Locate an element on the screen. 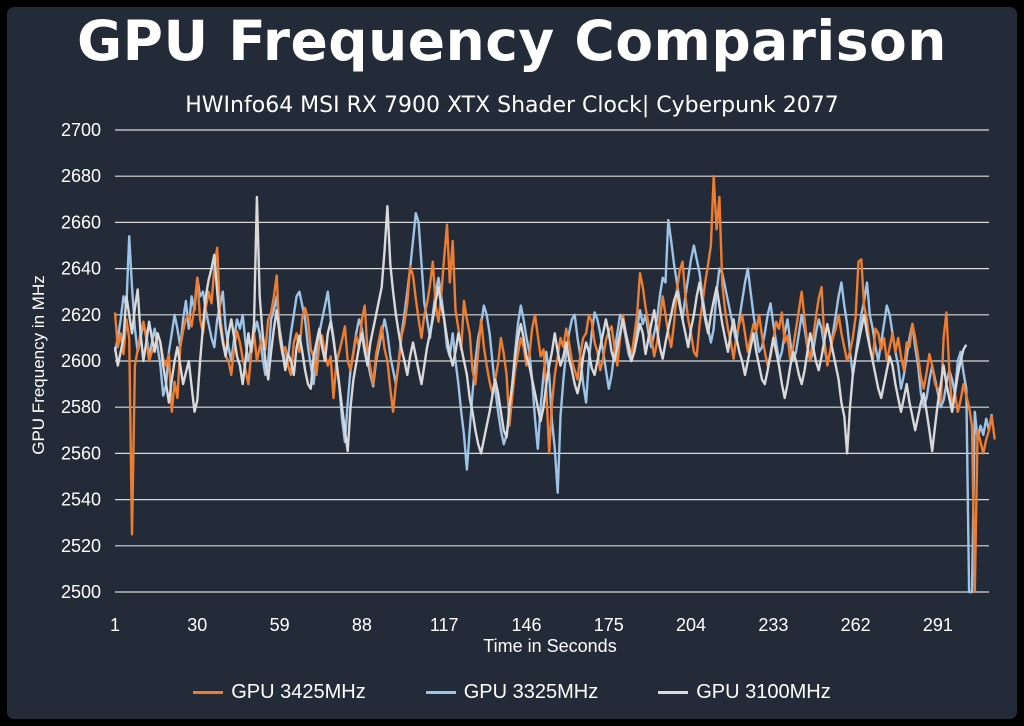 The image size is (1024, 726). y-tick-label: 2580 is located at coordinates (81, 407).